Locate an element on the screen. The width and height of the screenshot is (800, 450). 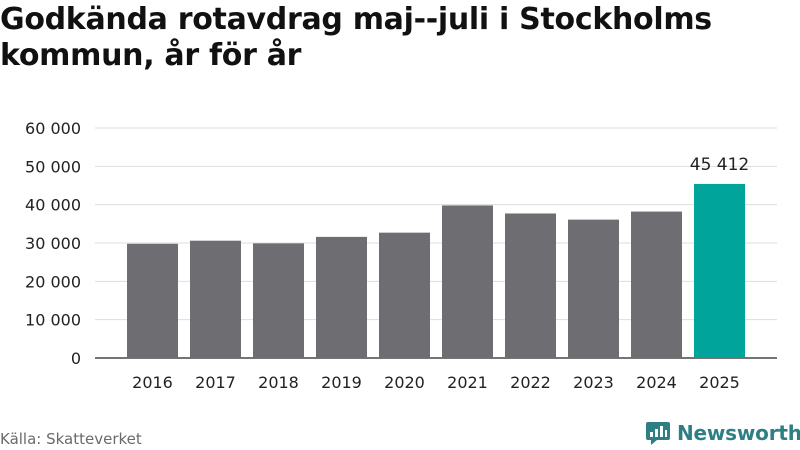
x-tick-label: 2016 is located at coordinates (152, 382).